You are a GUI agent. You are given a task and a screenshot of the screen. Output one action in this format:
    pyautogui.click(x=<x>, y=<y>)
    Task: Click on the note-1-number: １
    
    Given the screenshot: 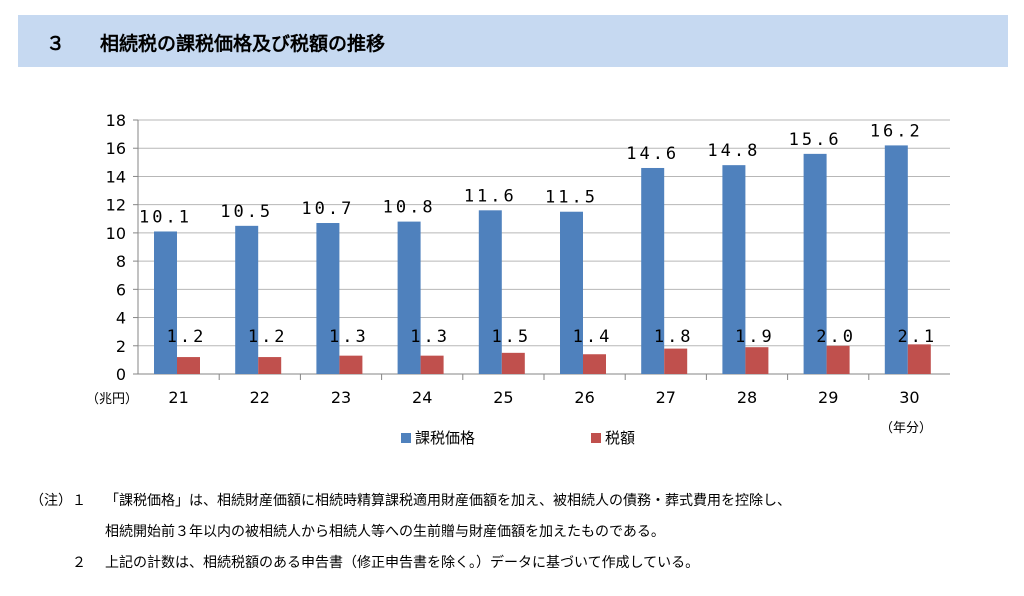 What is the action you would take?
    pyautogui.click(x=79, y=501)
    